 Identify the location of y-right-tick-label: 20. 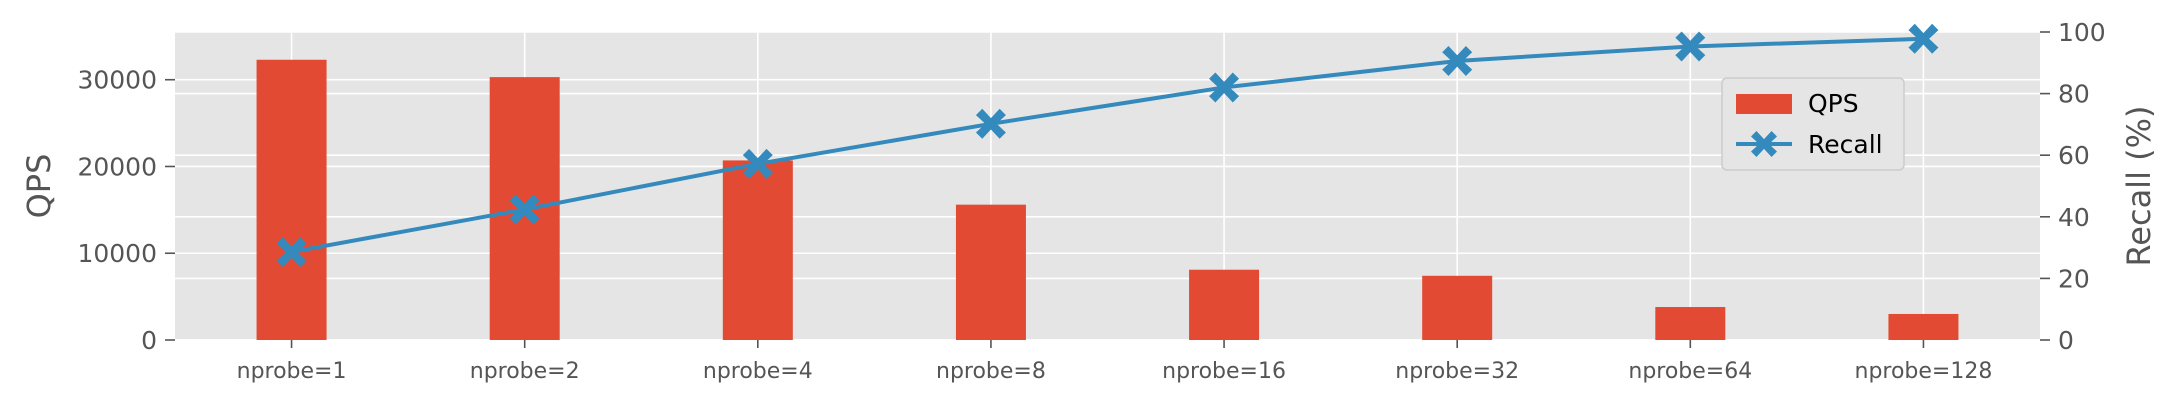
(2074, 278).